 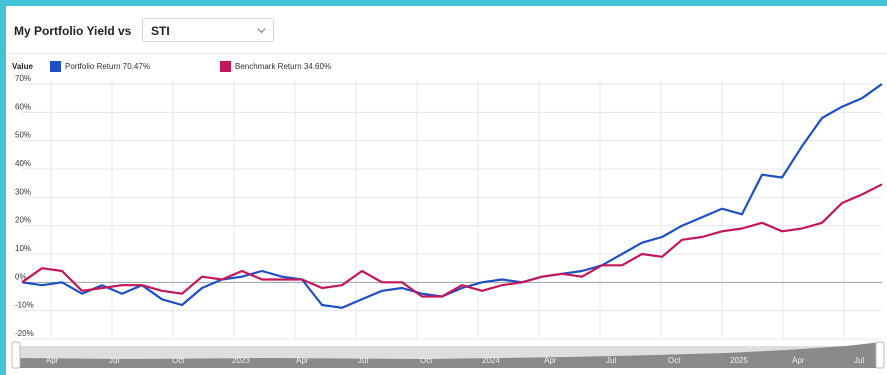 I want to click on y-tick-label: 30%, so click(x=23, y=191).